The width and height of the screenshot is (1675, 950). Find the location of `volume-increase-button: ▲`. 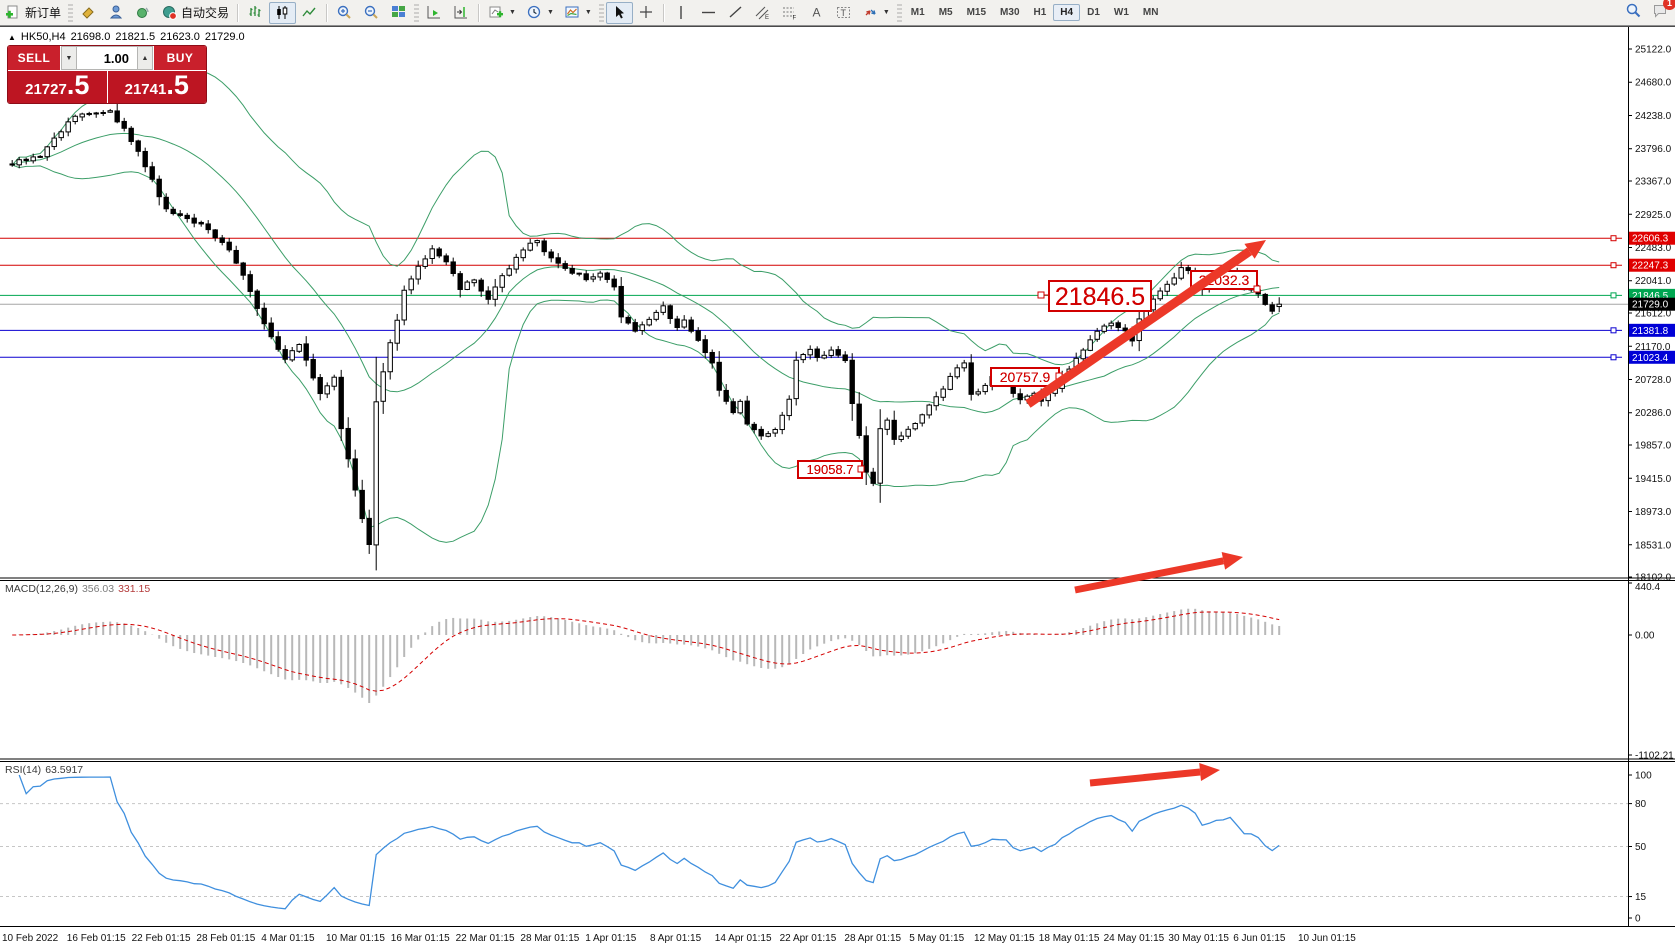

volume-increase-button: ▲ is located at coordinates (145, 58).